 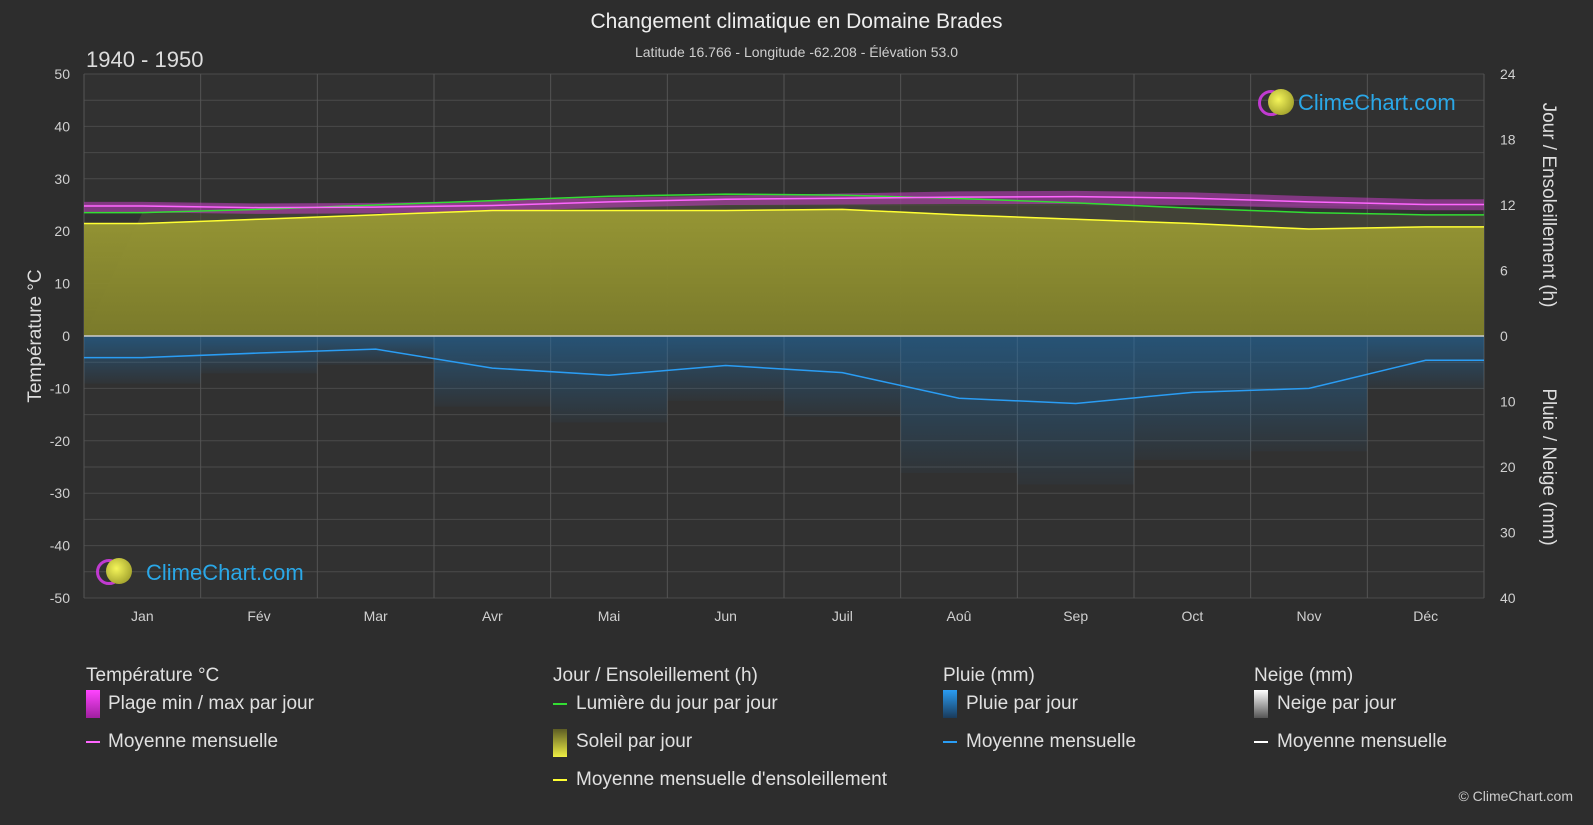 What do you see at coordinates (376, 616) in the screenshot?
I see `month-label: Mar` at bounding box center [376, 616].